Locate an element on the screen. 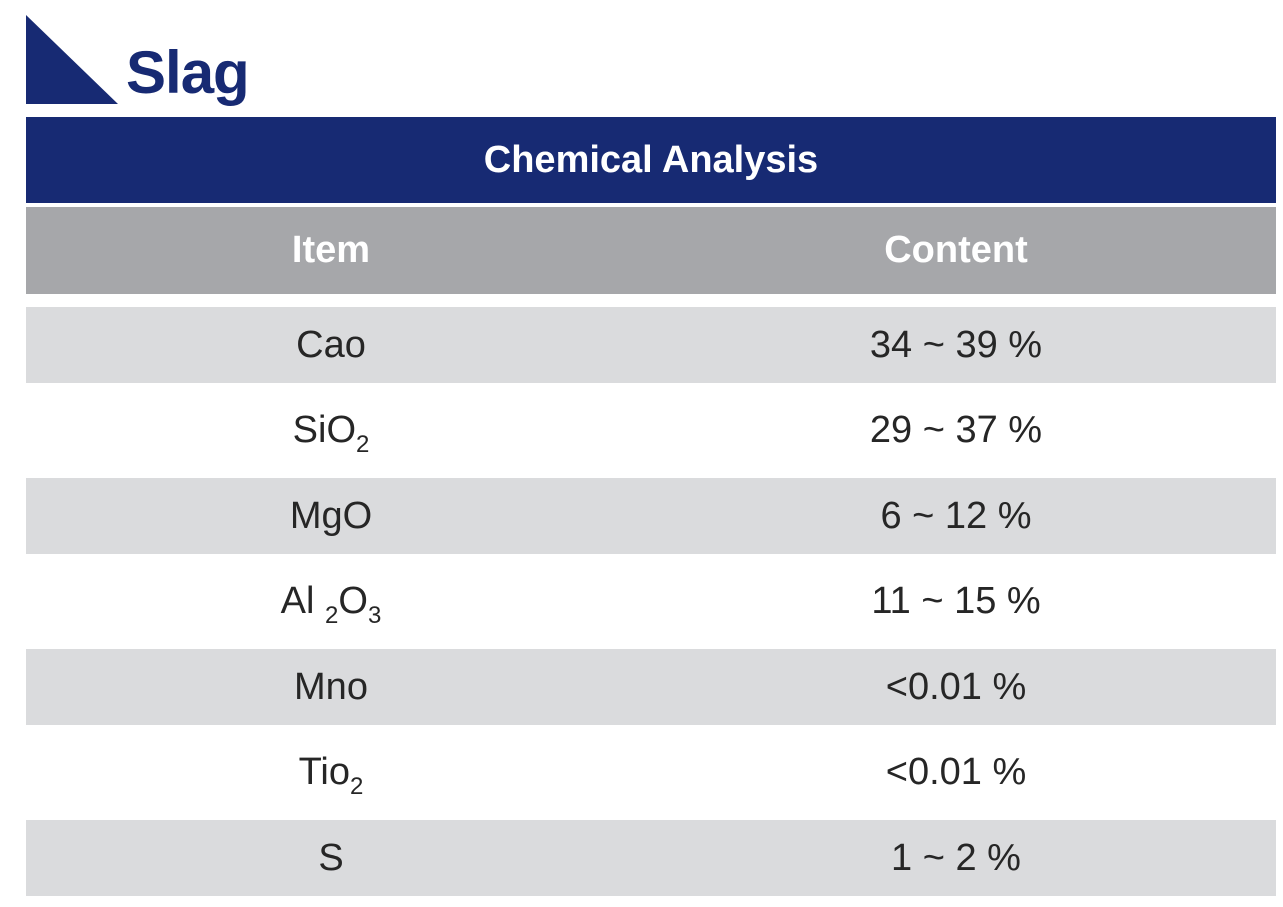 The height and width of the screenshot is (907, 1283). item-cell: MgO is located at coordinates (331, 515).